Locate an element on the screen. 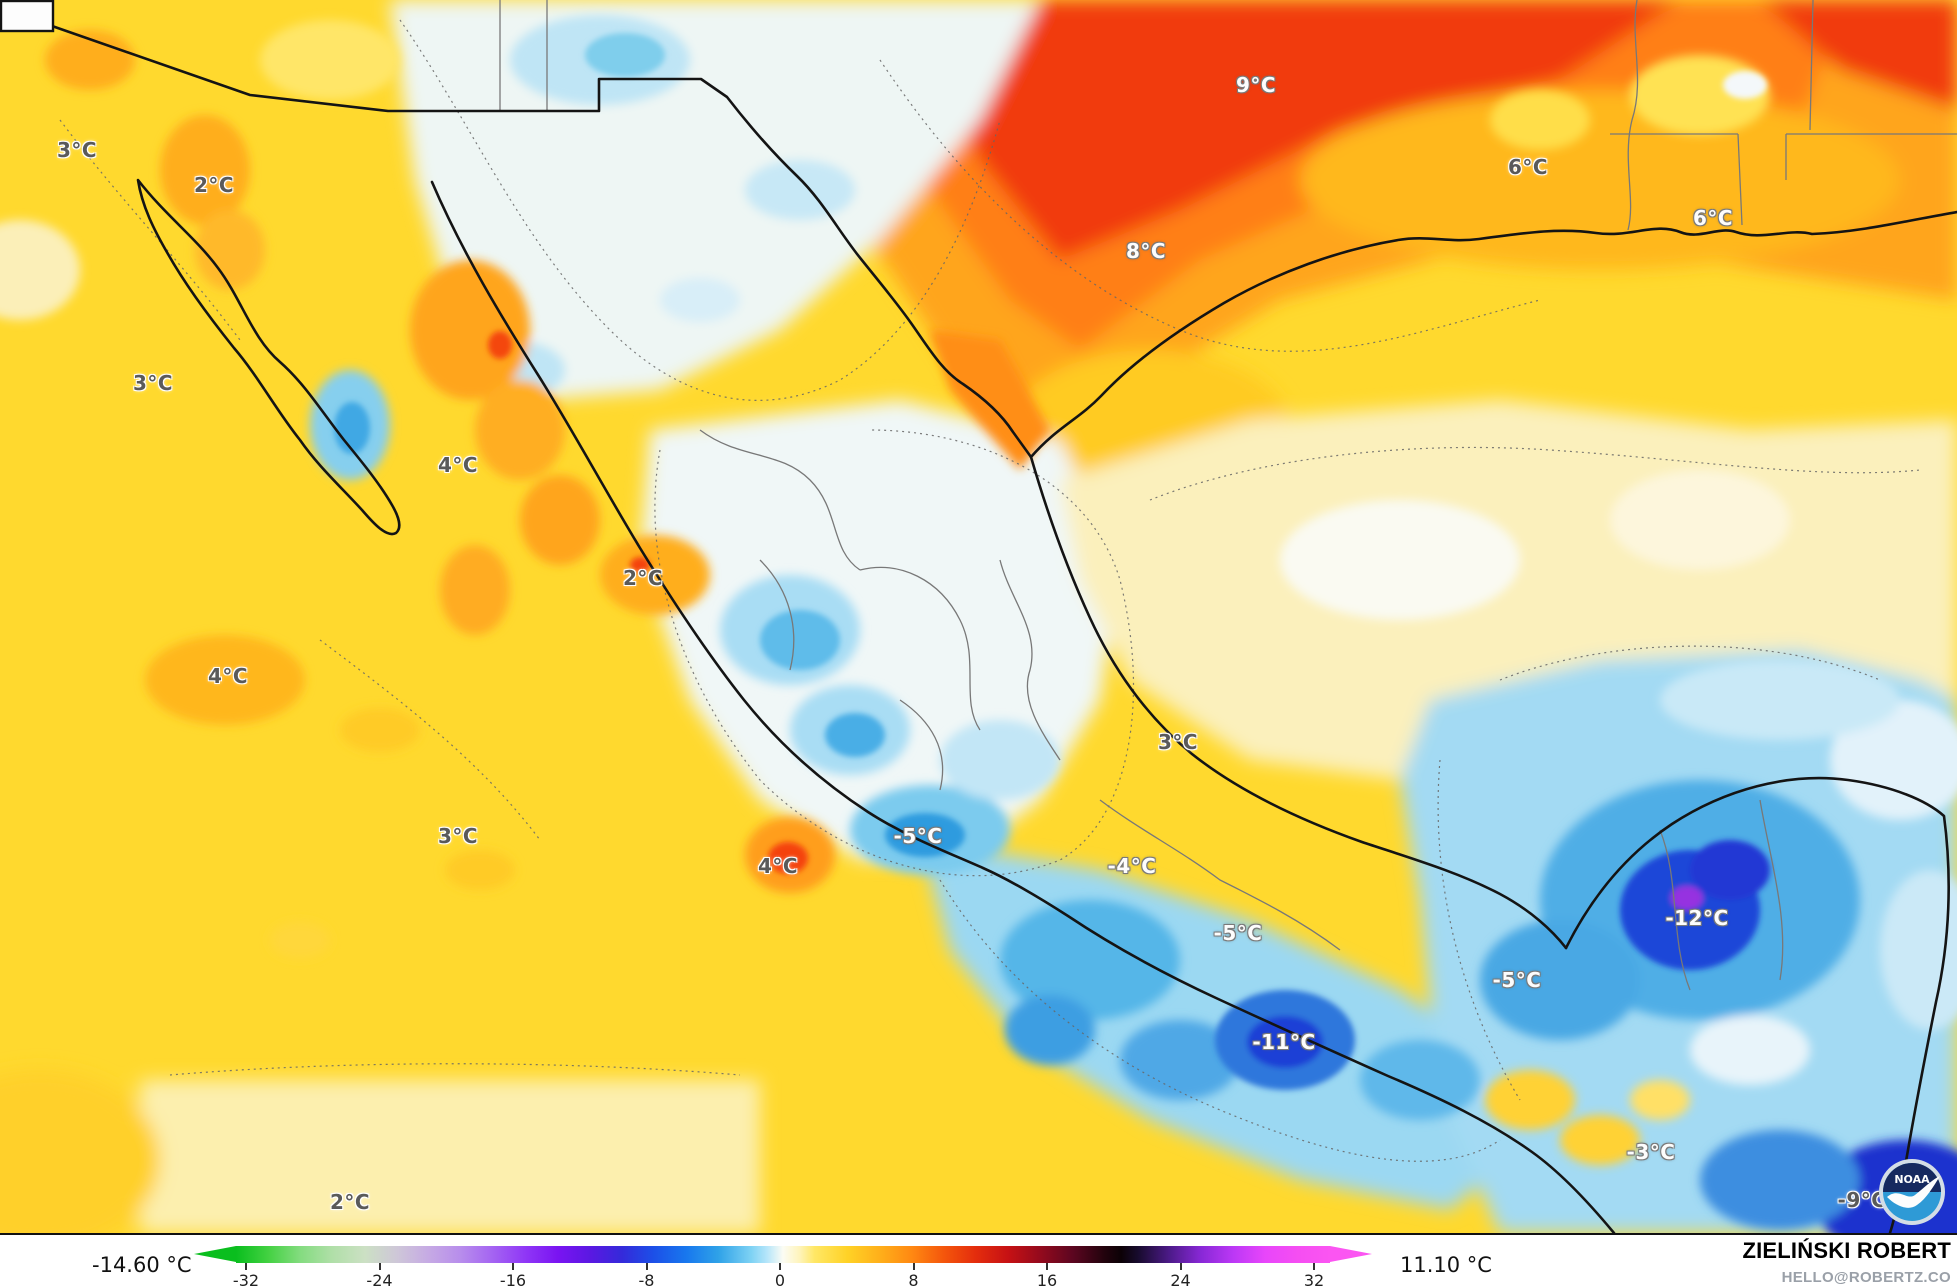  colorbar-tick-label: 32 is located at coordinates (1314, 1279).